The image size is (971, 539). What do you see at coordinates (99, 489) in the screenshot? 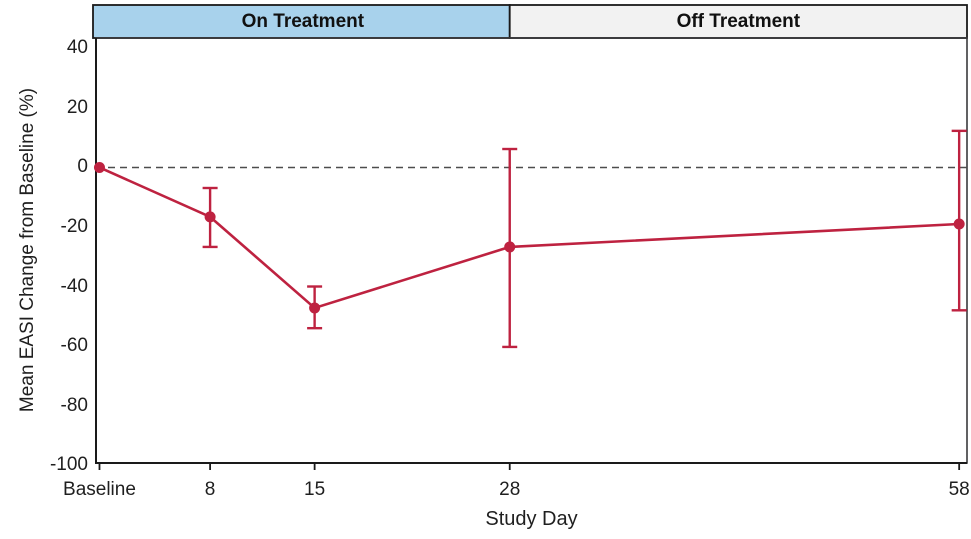
I see `x-tick-label-baseline: Baseline` at bounding box center [99, 489].